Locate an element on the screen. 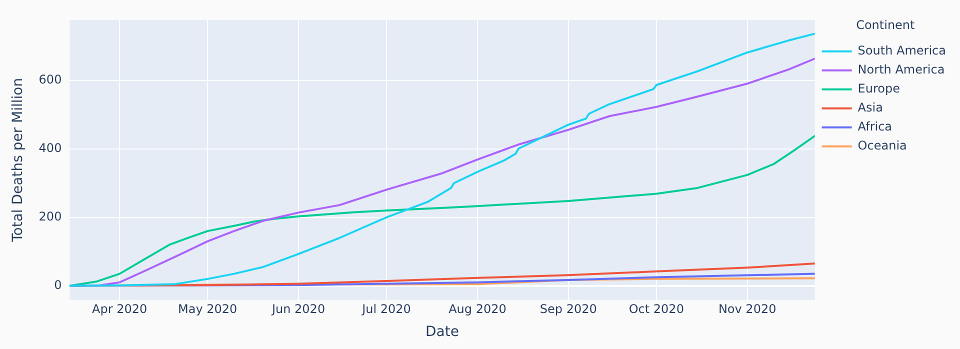 Image resolution: width=960 pixels, height=349 pixels. y-tick-label: 200 is located at coordinates (50, 216).